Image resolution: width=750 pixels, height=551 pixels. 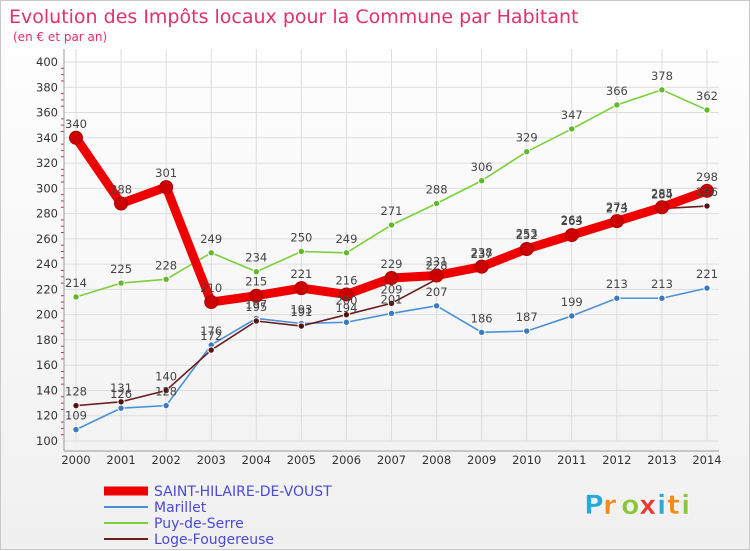 What do you see at coordinates (47, 315) in the screenshot?
I see `y-tick-label: 200` at bounding box center [47, 315].